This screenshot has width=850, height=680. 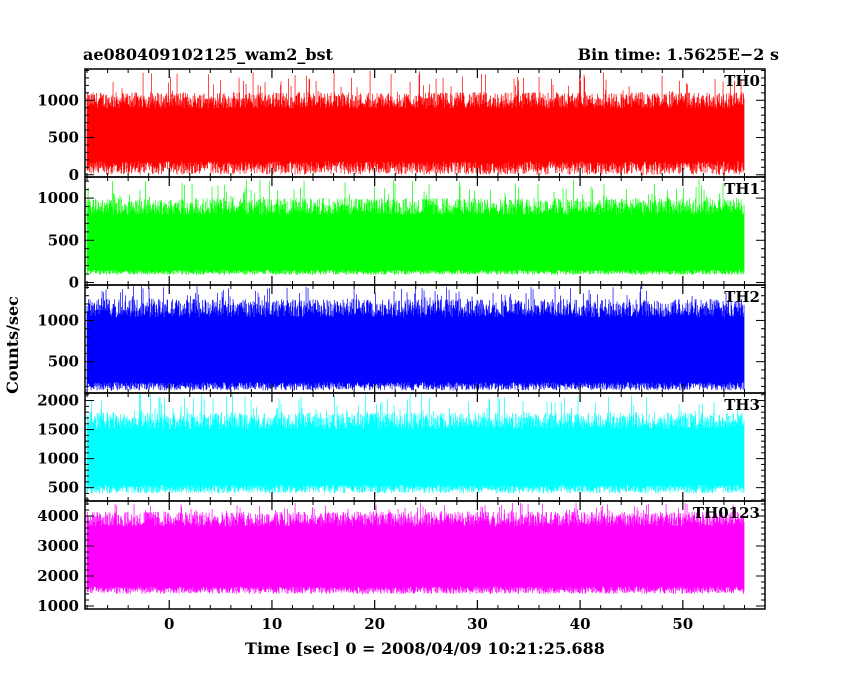 I want to click on y-tick-label: 3000, so click(x=58, y=546).